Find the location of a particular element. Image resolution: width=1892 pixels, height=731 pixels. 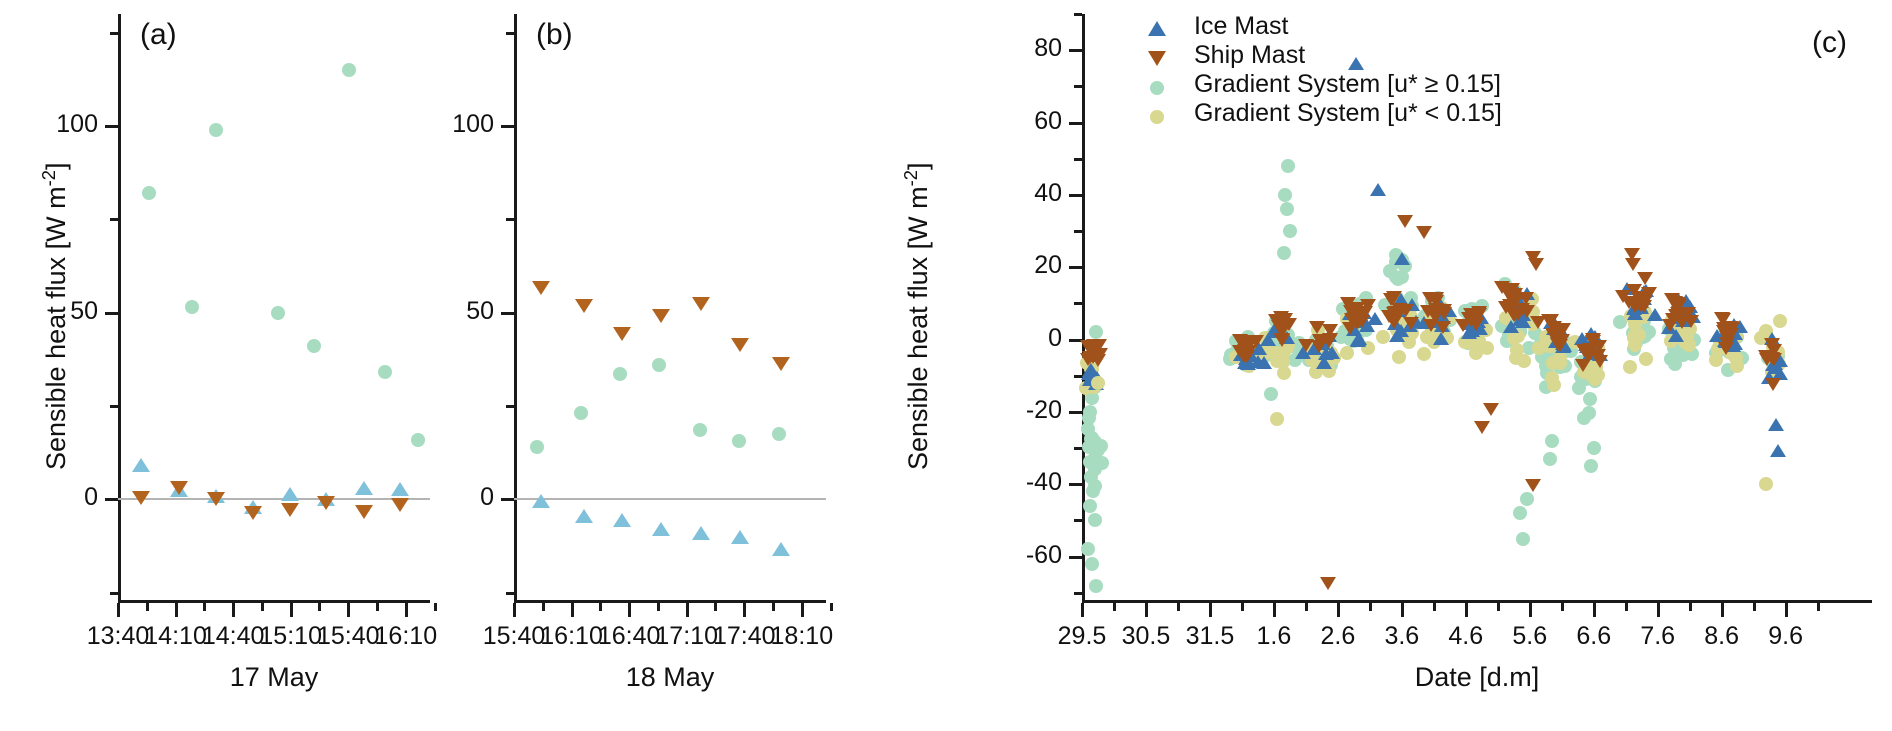

y-axis-title: Sensible heat flux [W m-2] is located at coordinates (54, 316).